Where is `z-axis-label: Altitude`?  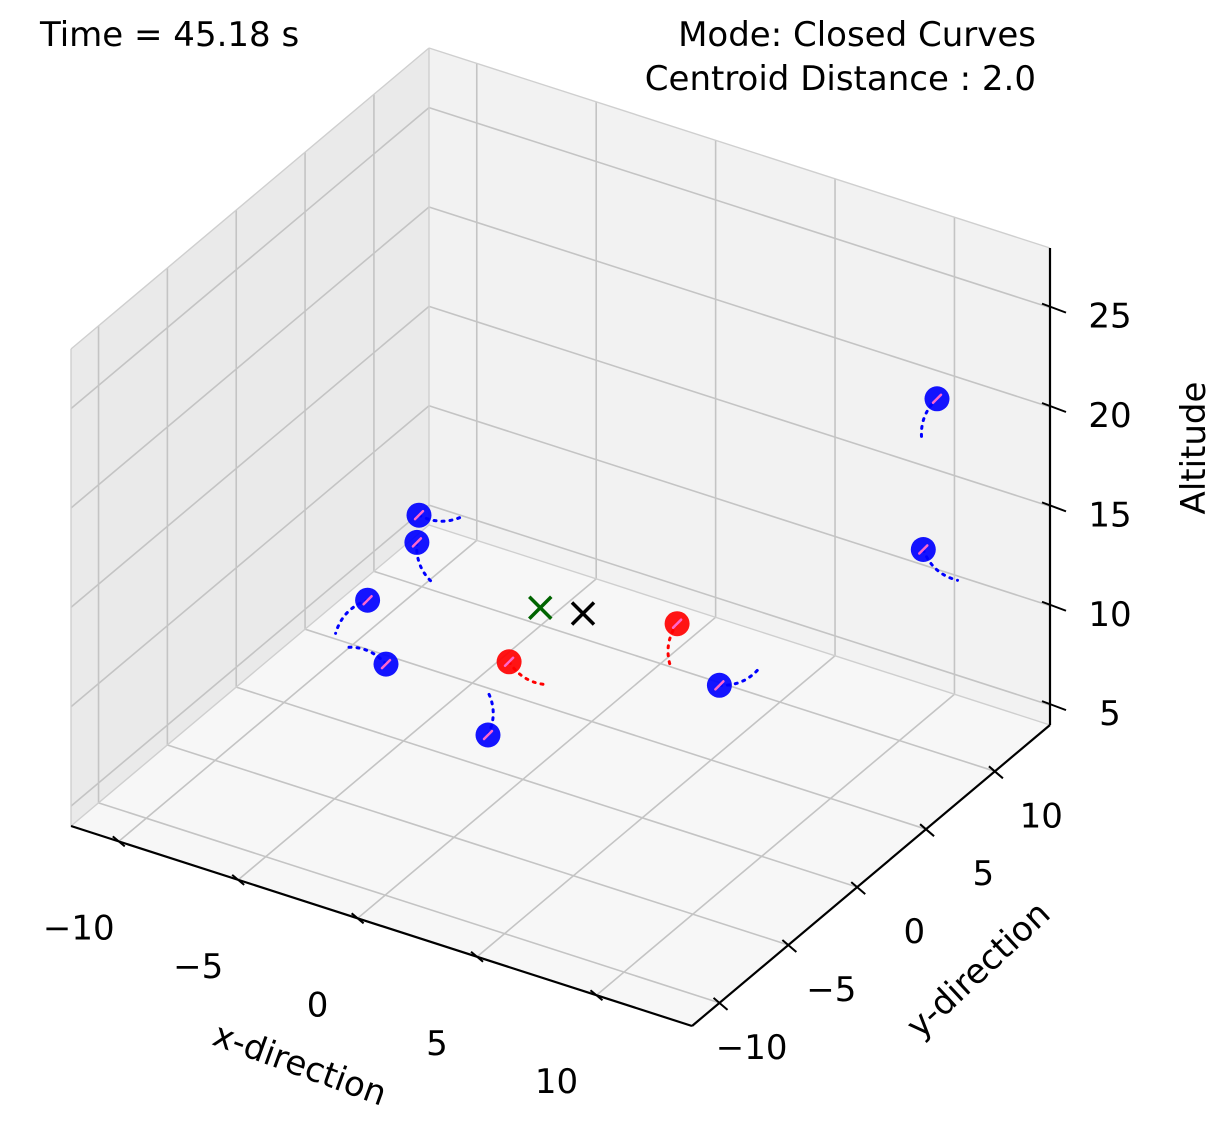 z-axis-label: Altitude is located at coordinates (1194, 448).